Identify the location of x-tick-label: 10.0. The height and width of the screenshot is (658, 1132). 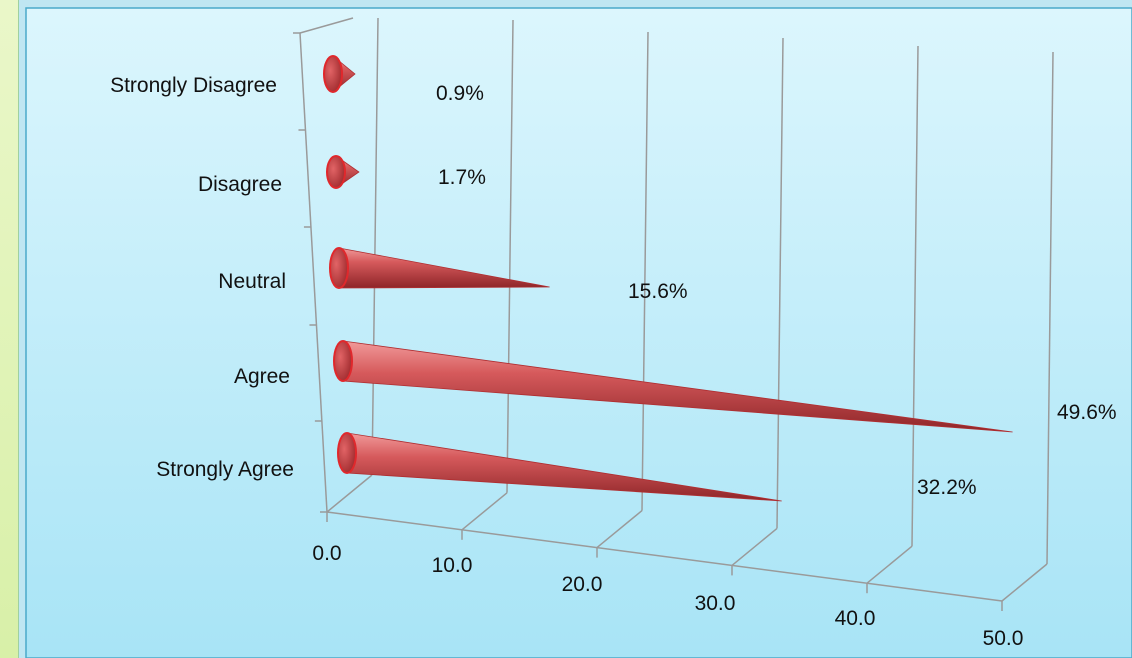
(452, 565).